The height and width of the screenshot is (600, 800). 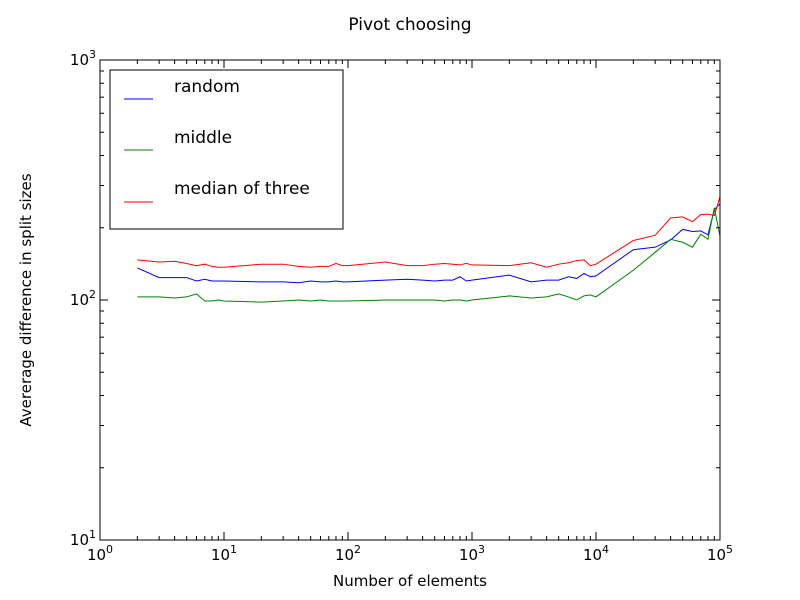 What do you see at coordinates (226, 149) in the screenshot?
I see `legend: random middle median of three` at bounding box center [226, 149].